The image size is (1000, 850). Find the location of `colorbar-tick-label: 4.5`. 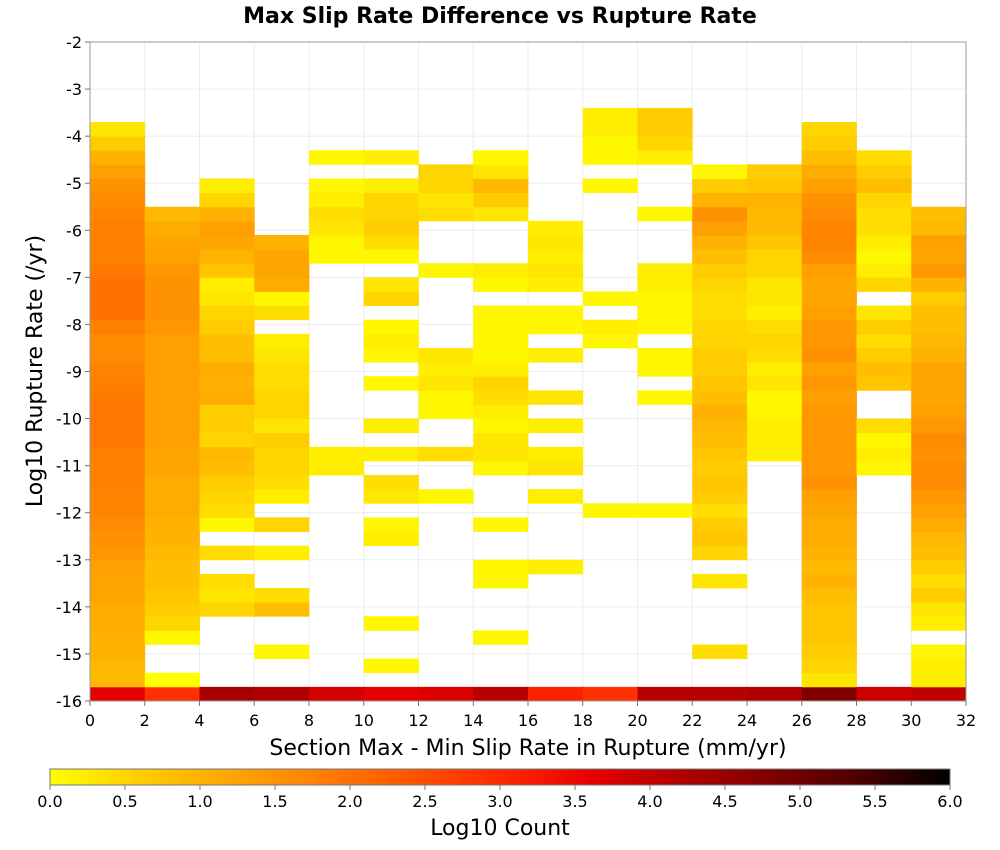

colorbar-tick-label: 4.5 is located at coordinates (724, 801).